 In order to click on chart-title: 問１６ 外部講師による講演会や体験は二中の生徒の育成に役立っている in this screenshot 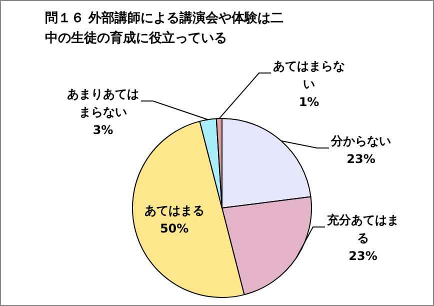, I will do `click(165, 29)`.